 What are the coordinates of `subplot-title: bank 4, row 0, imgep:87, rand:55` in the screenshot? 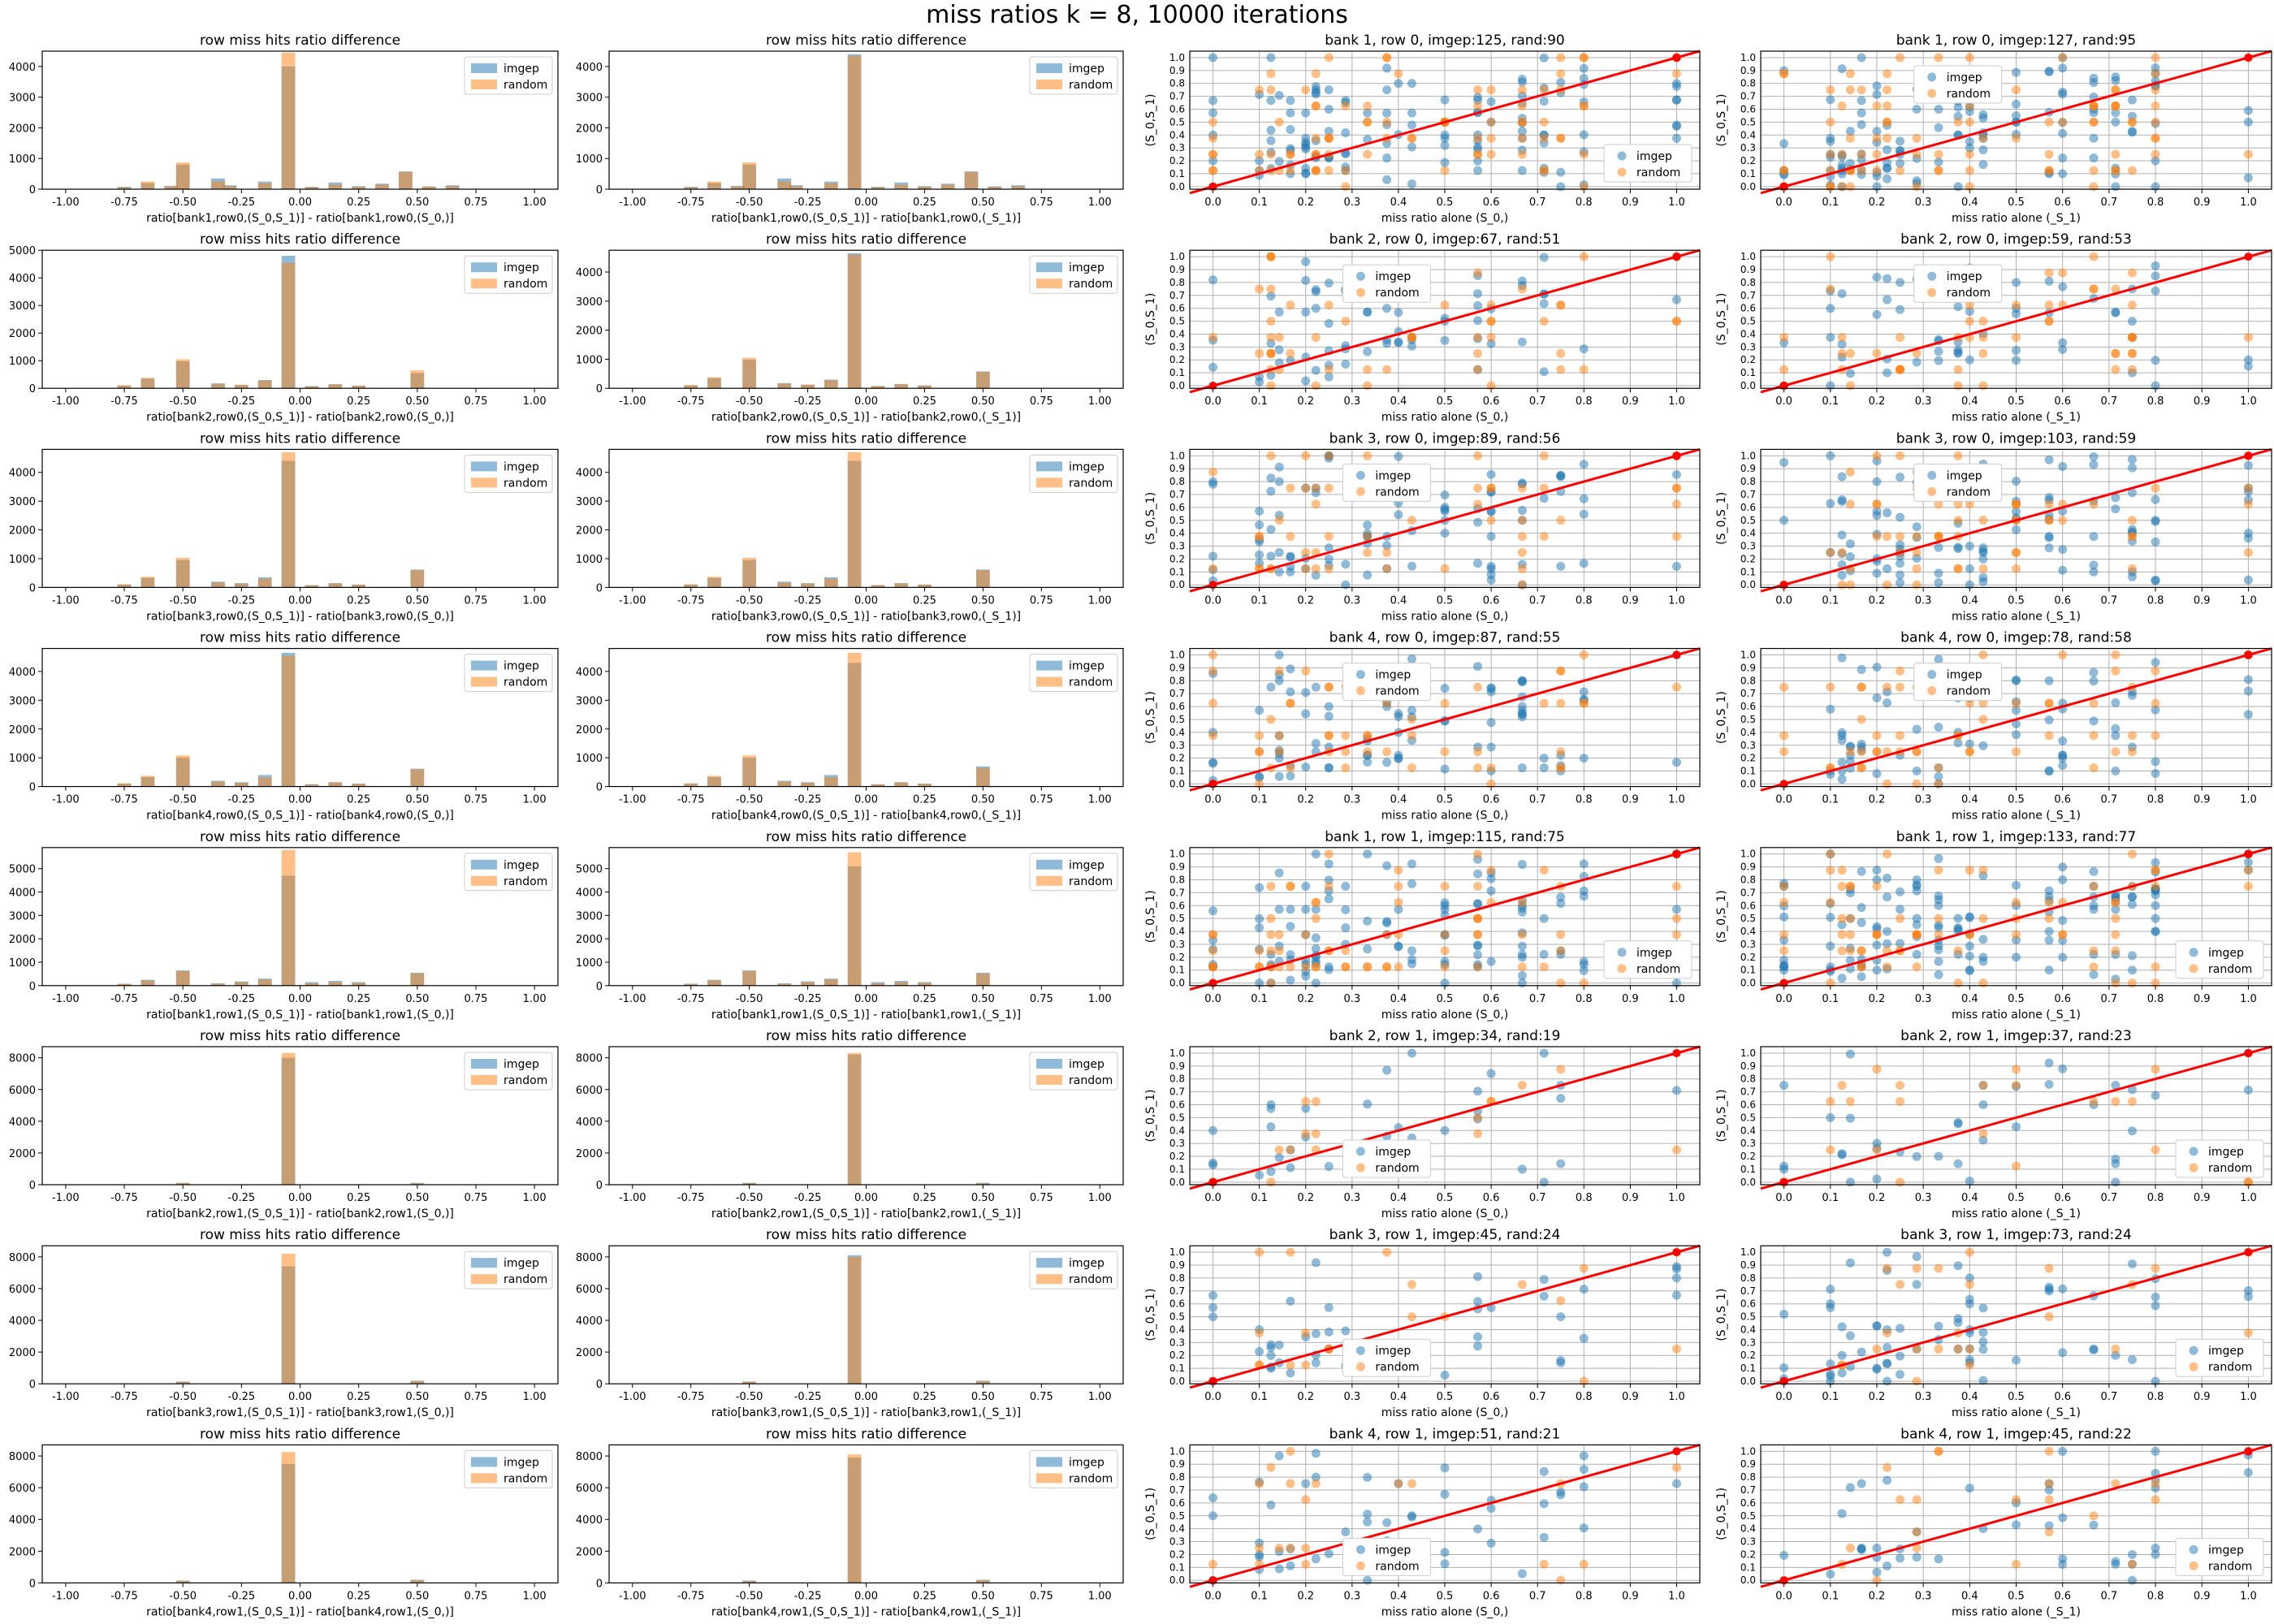 It's located at (1445, 638).